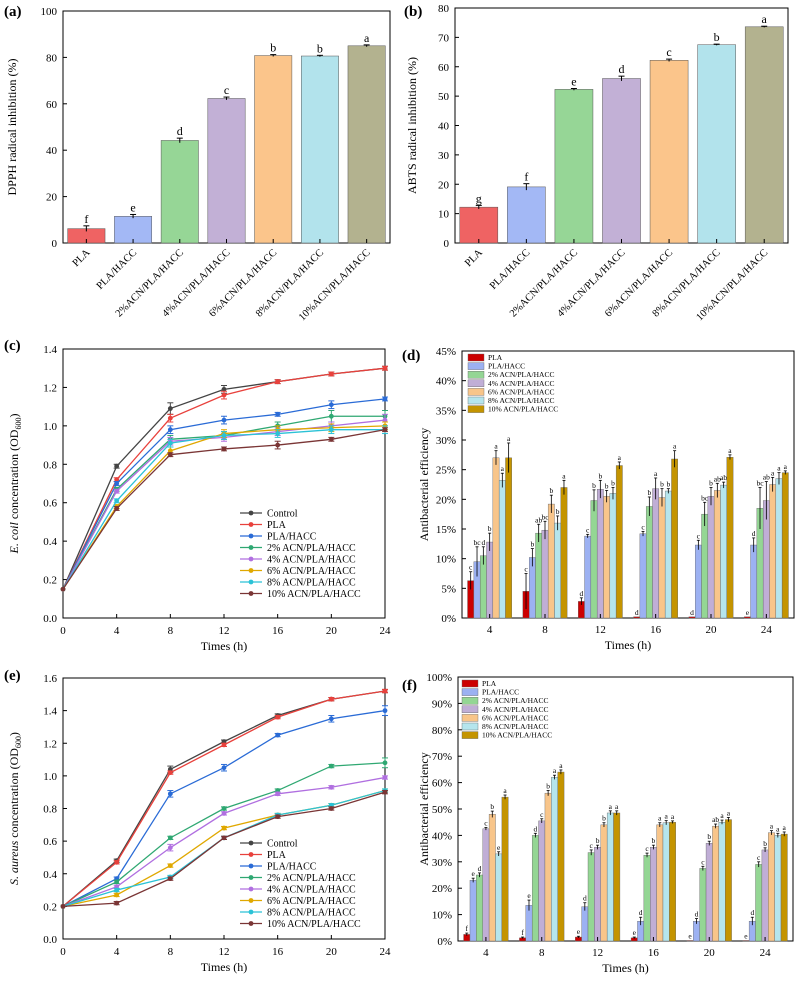 The width and height of the screenshot is (807, 988). Describe the element at coordinates (292, 867) in the screenshot. I see `legend-label: PLA/HACC` at that location.